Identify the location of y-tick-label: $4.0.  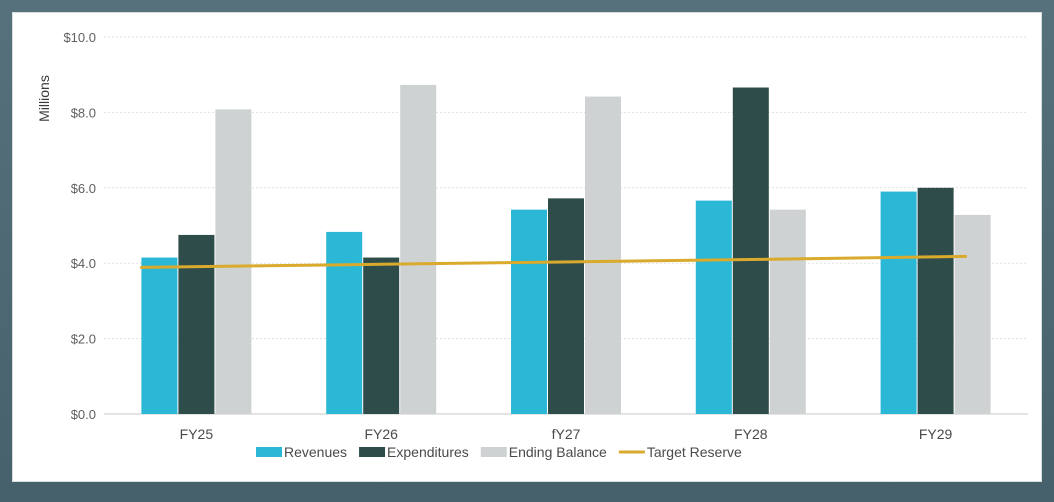
(83, 263).